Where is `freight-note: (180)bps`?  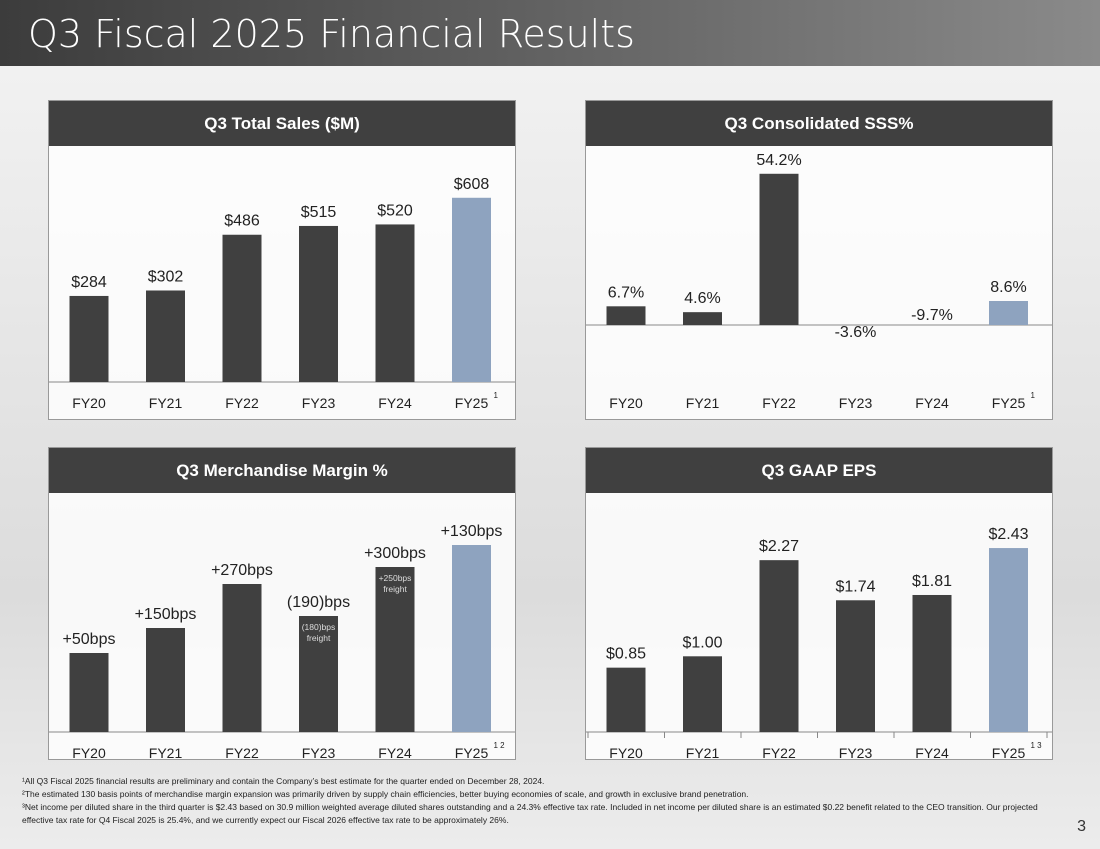 freight-note: (180)bps is located at coordinates (319, 627).